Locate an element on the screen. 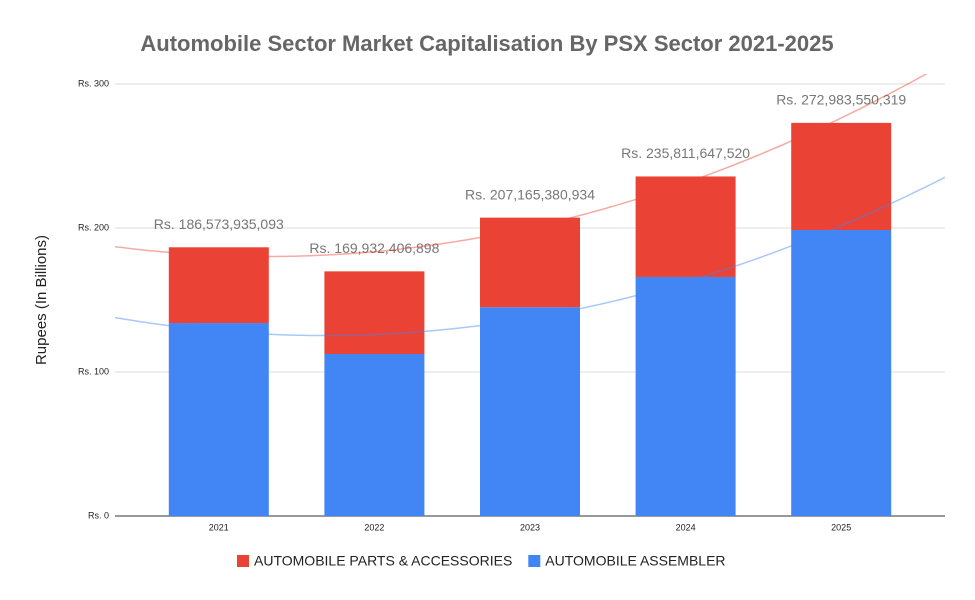 This screenshot has width=975, height=600. y-tick-label: Rs. 300 is located at coordinates (93, 83).